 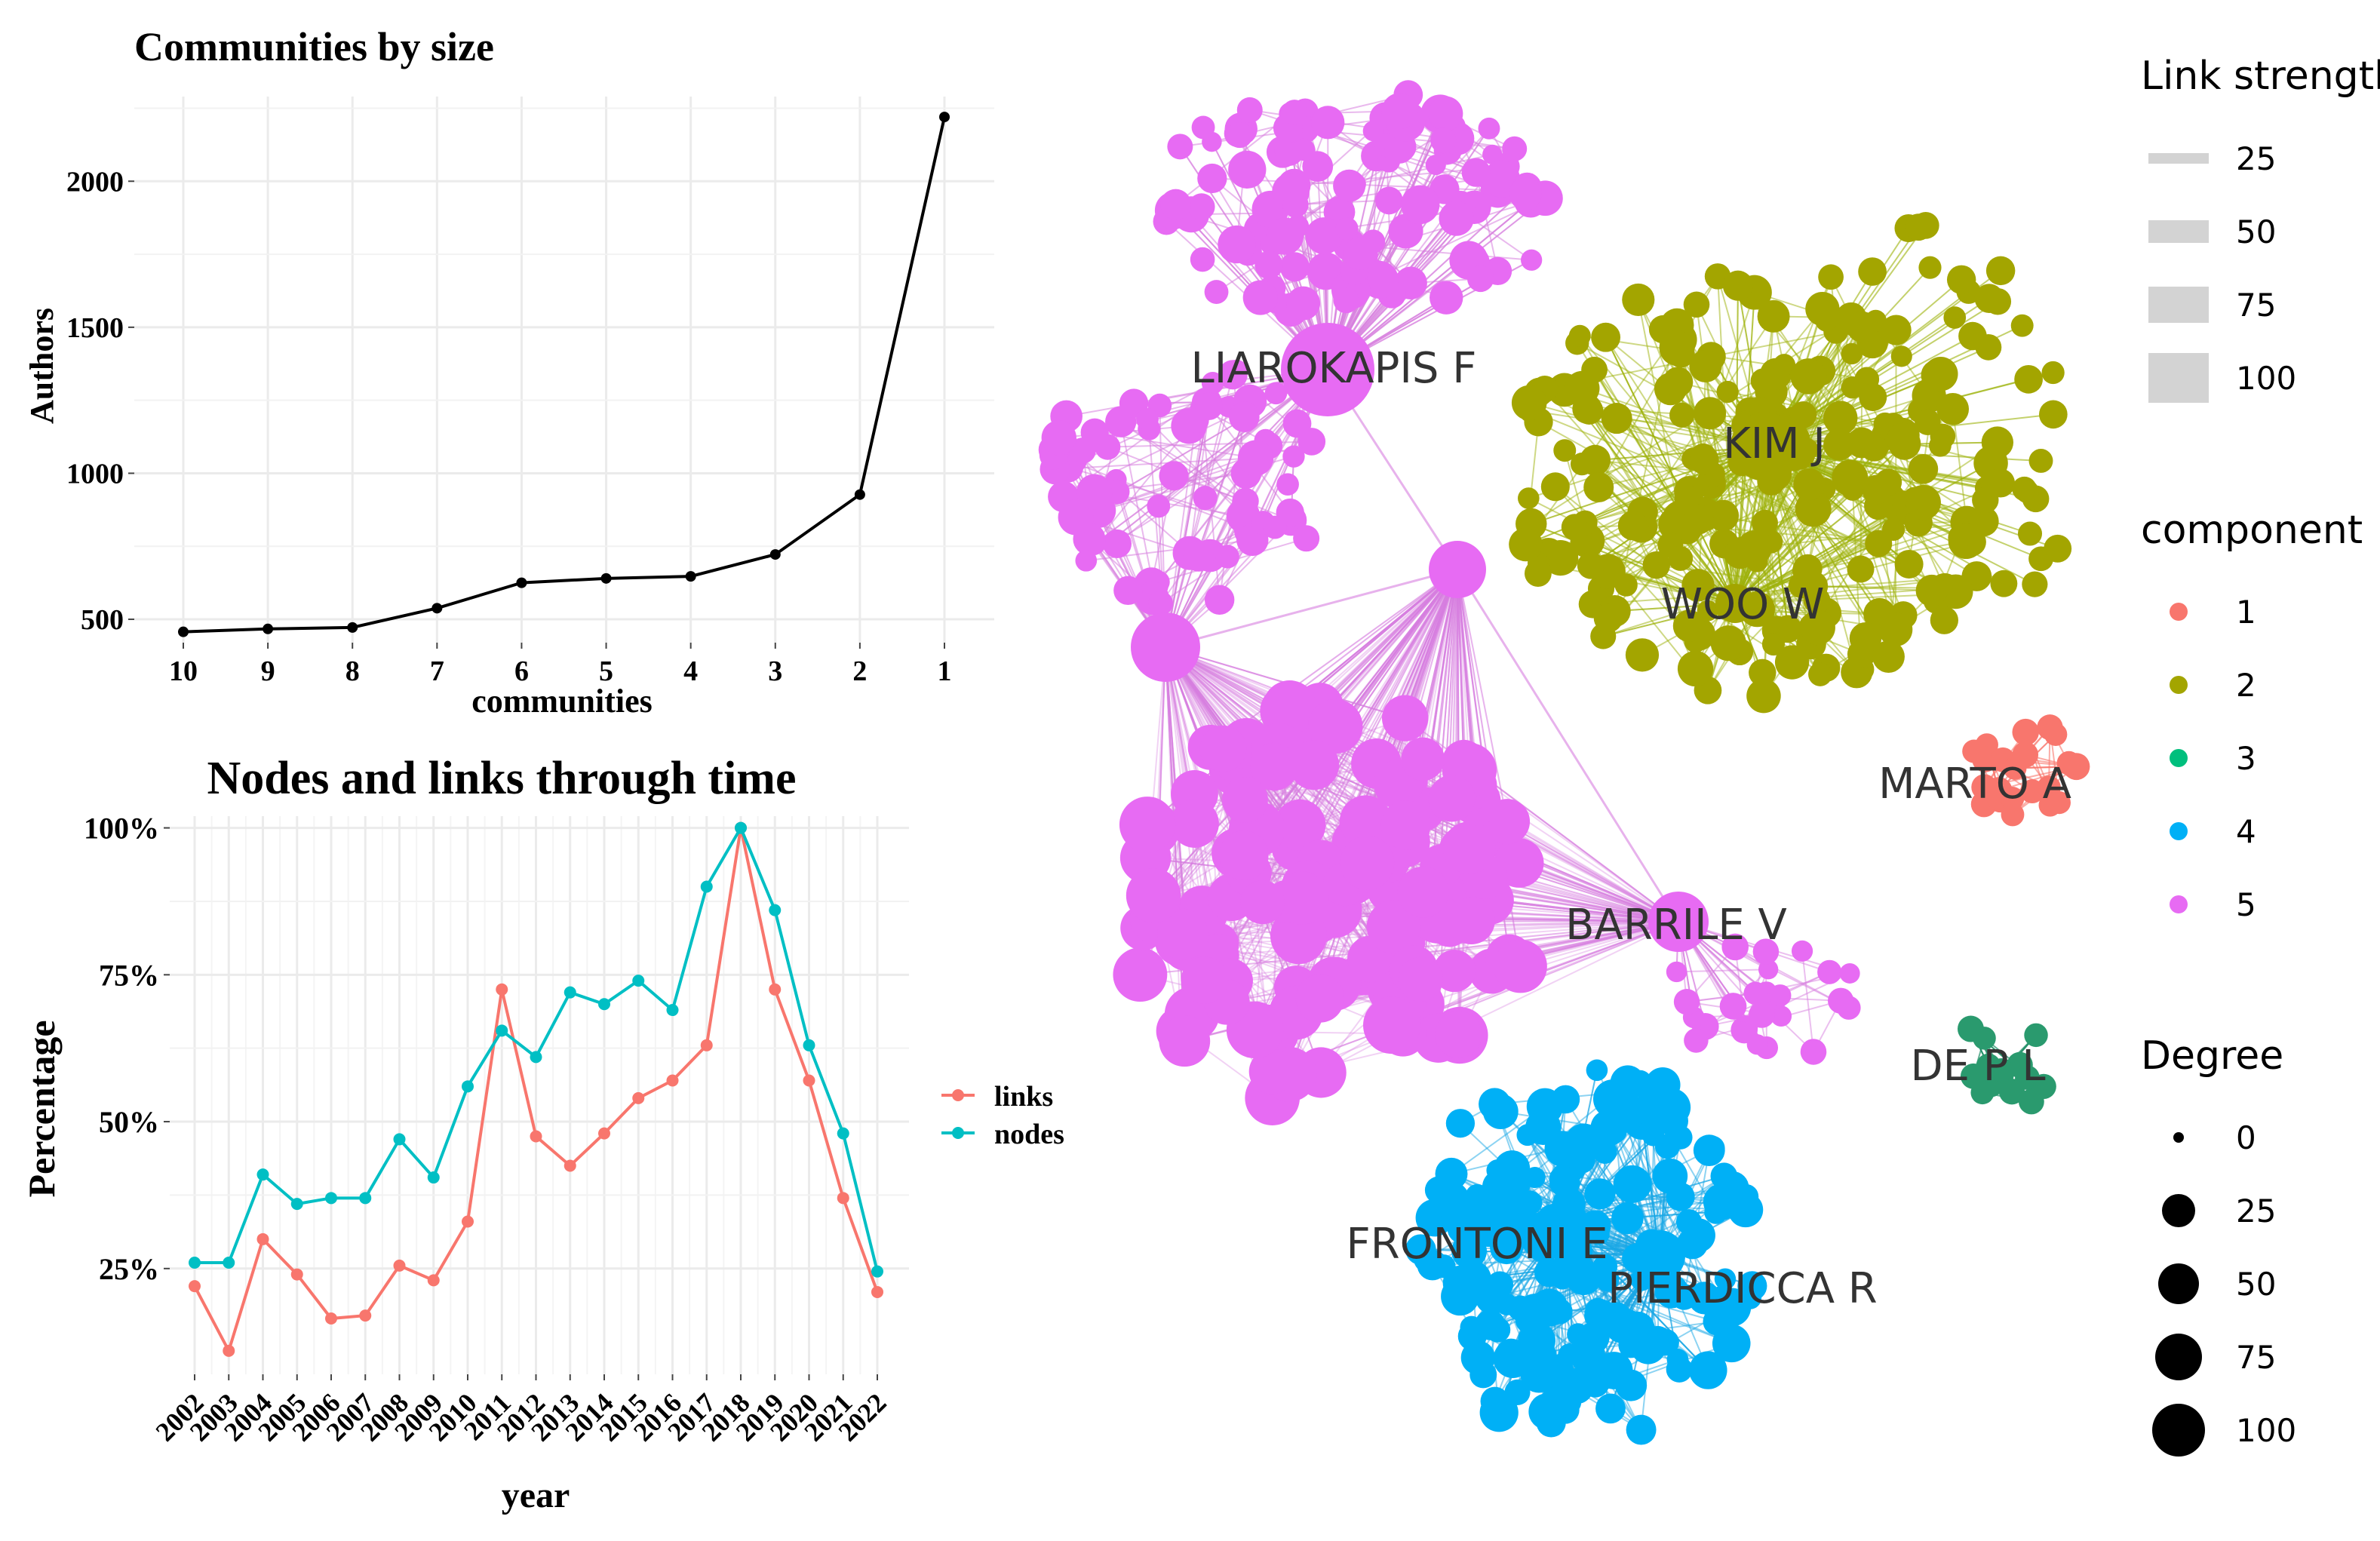 I want to click on degree-label: 75, so click(x=2256, y=1357).